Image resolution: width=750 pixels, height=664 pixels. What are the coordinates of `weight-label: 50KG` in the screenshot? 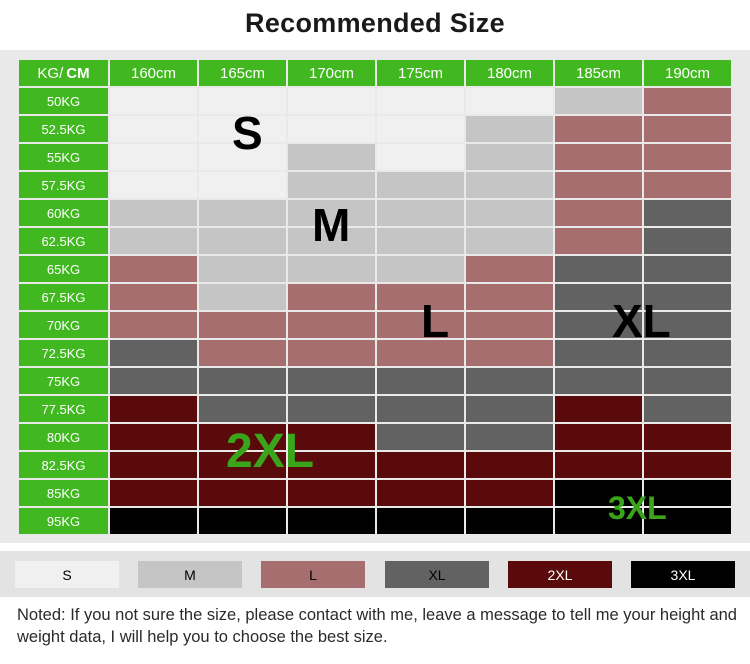 It's located at (63, 101).